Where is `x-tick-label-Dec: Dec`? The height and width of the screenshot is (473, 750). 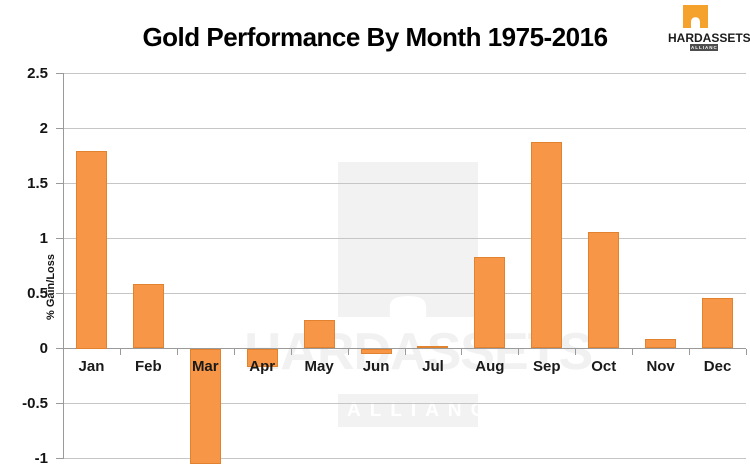
x-tick-label-Dec: Dec is located at coordinates (717, 366).